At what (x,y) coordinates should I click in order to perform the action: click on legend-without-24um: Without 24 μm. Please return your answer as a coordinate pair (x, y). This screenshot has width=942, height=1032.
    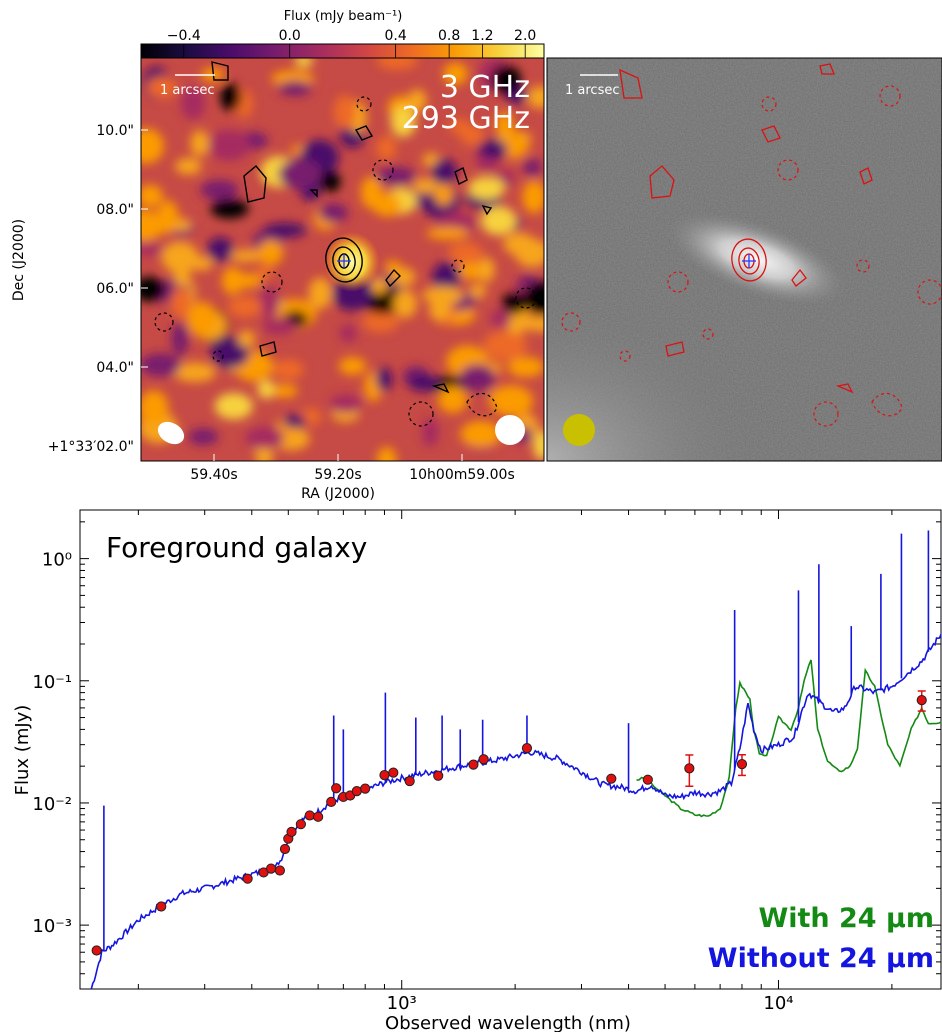
    Looking at the image, I should click on (821, 958).